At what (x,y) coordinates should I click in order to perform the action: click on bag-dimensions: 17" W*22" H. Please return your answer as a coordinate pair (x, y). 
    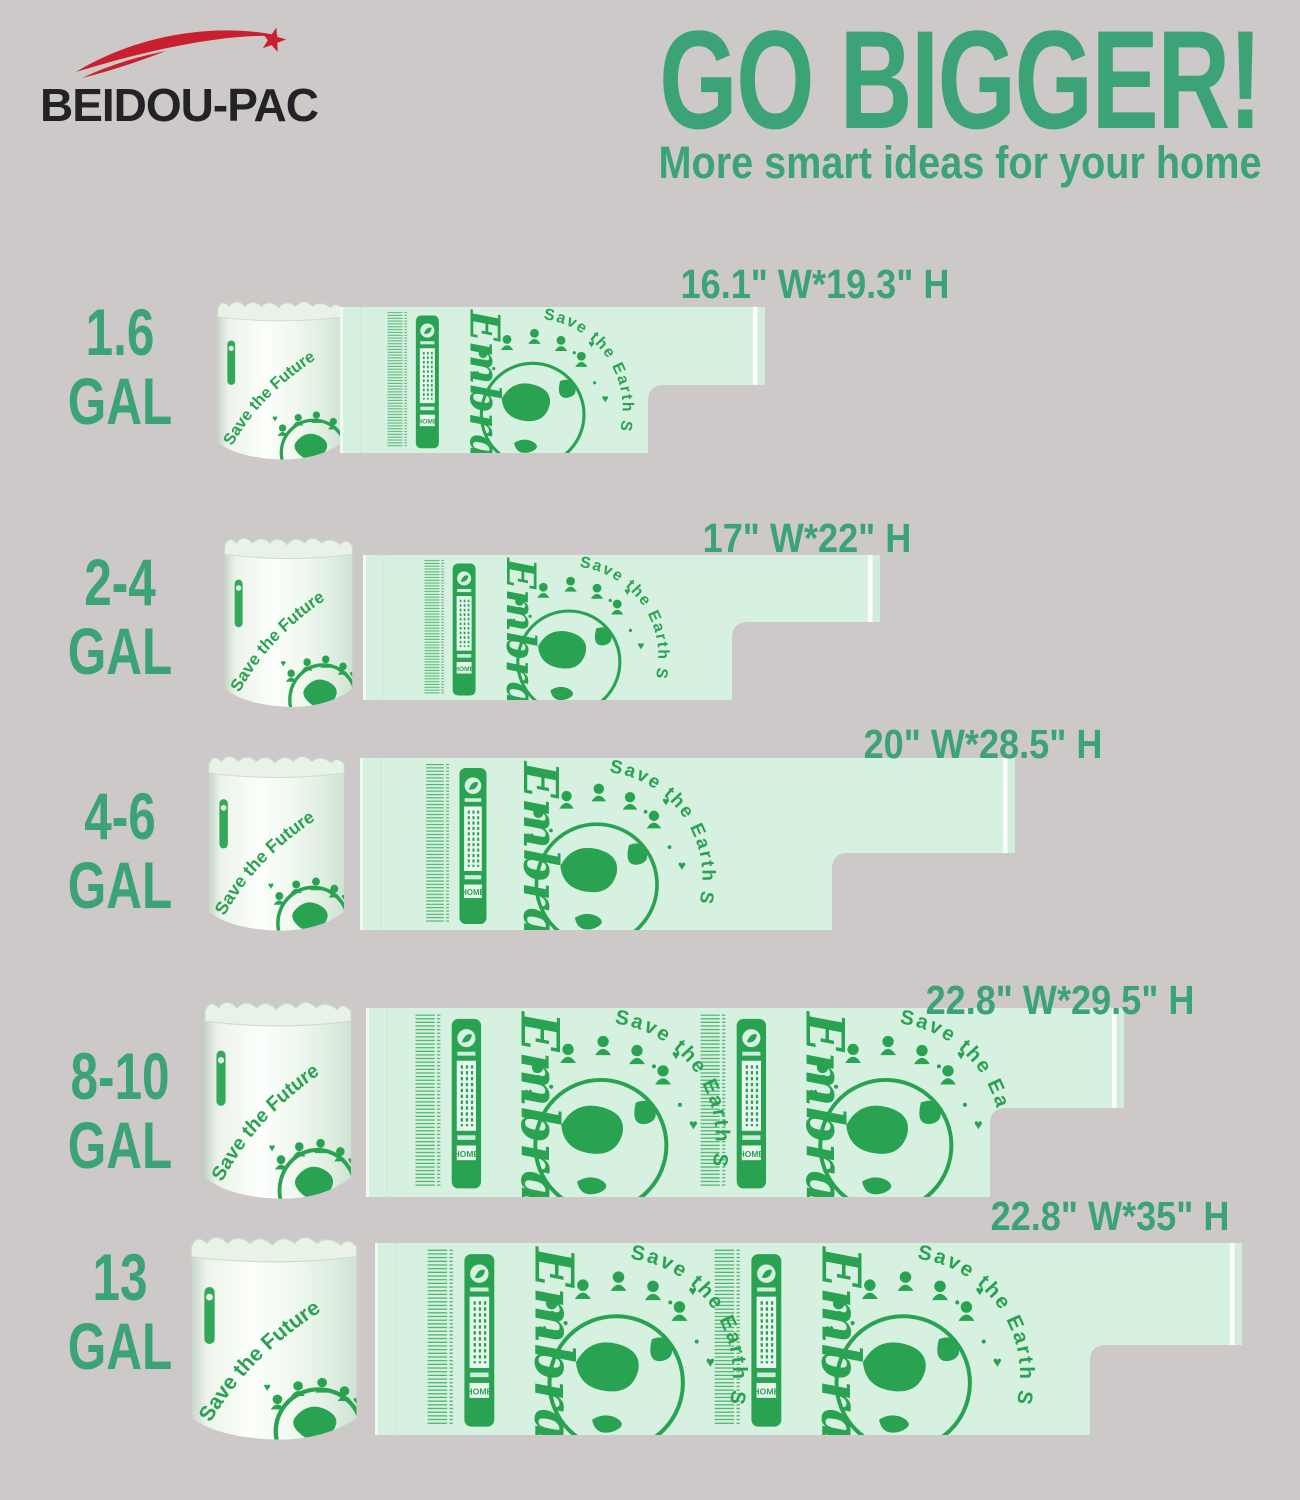
    Looking at the image, I should click on (807, 538).